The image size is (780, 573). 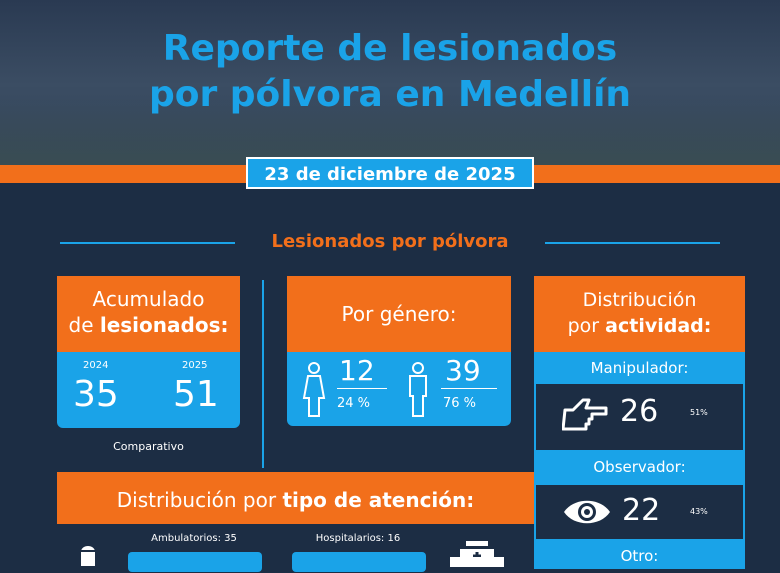 What do you see at coordinates (390, 48) in the screenshot?
I see `title-line-1: Reporte de lesionados` at bounding box center [390, 48].